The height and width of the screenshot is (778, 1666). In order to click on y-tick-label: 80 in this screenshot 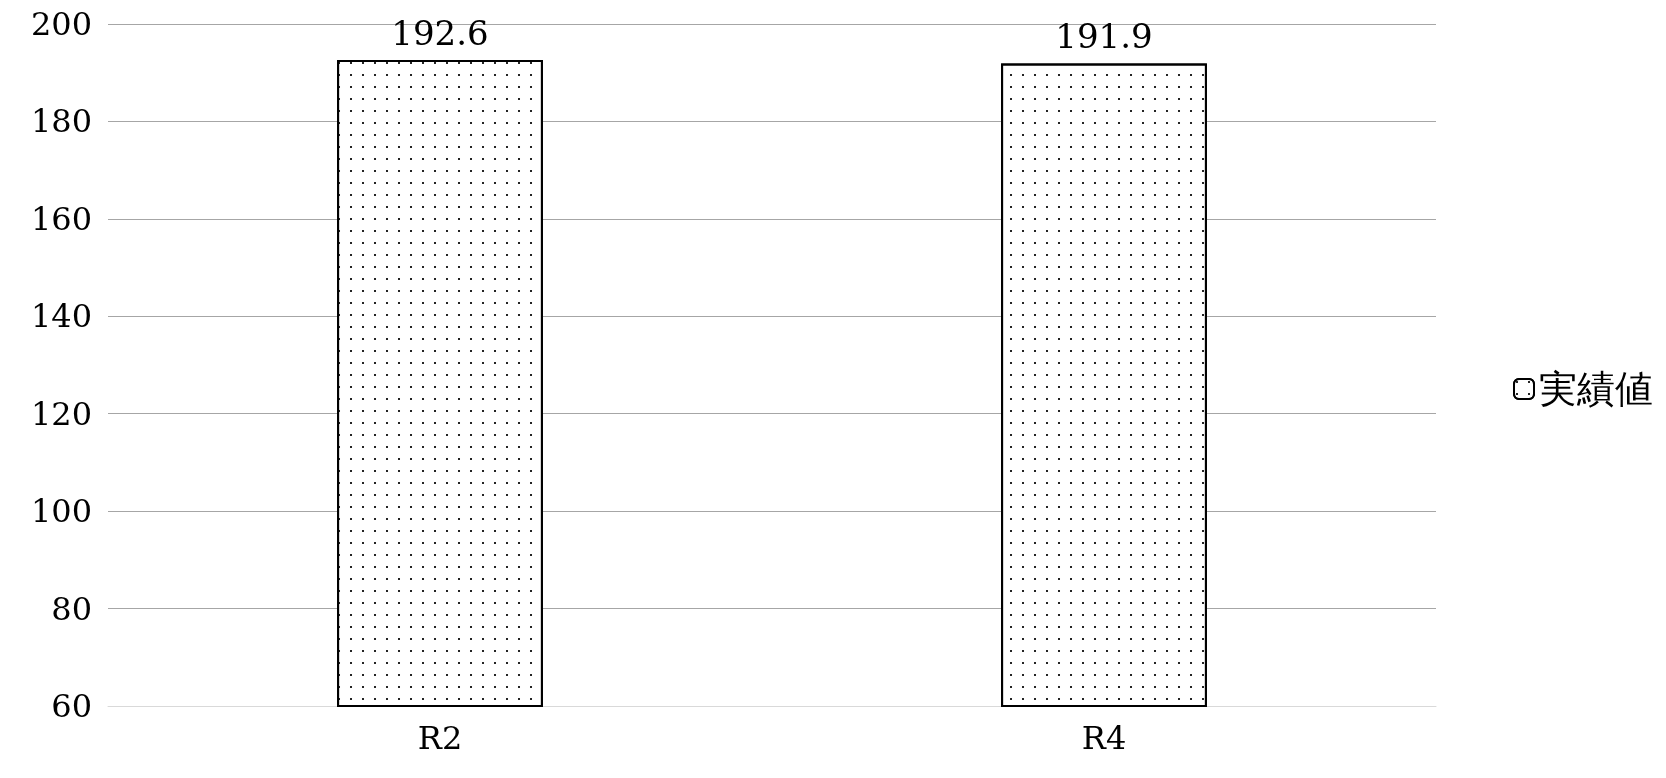, I will do `click(71, 608)`.